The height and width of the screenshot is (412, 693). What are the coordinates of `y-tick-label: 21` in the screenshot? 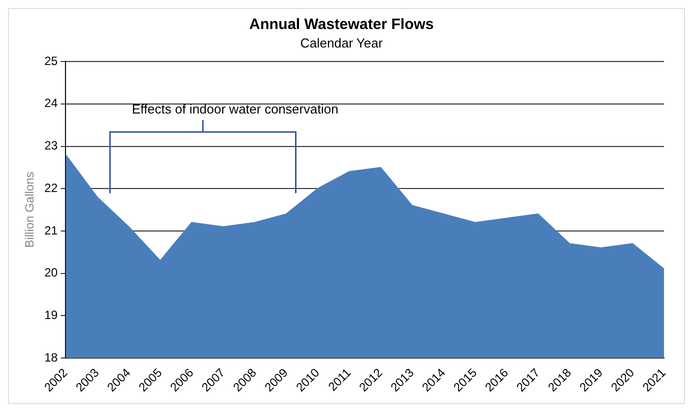 It's located at (51, 230).